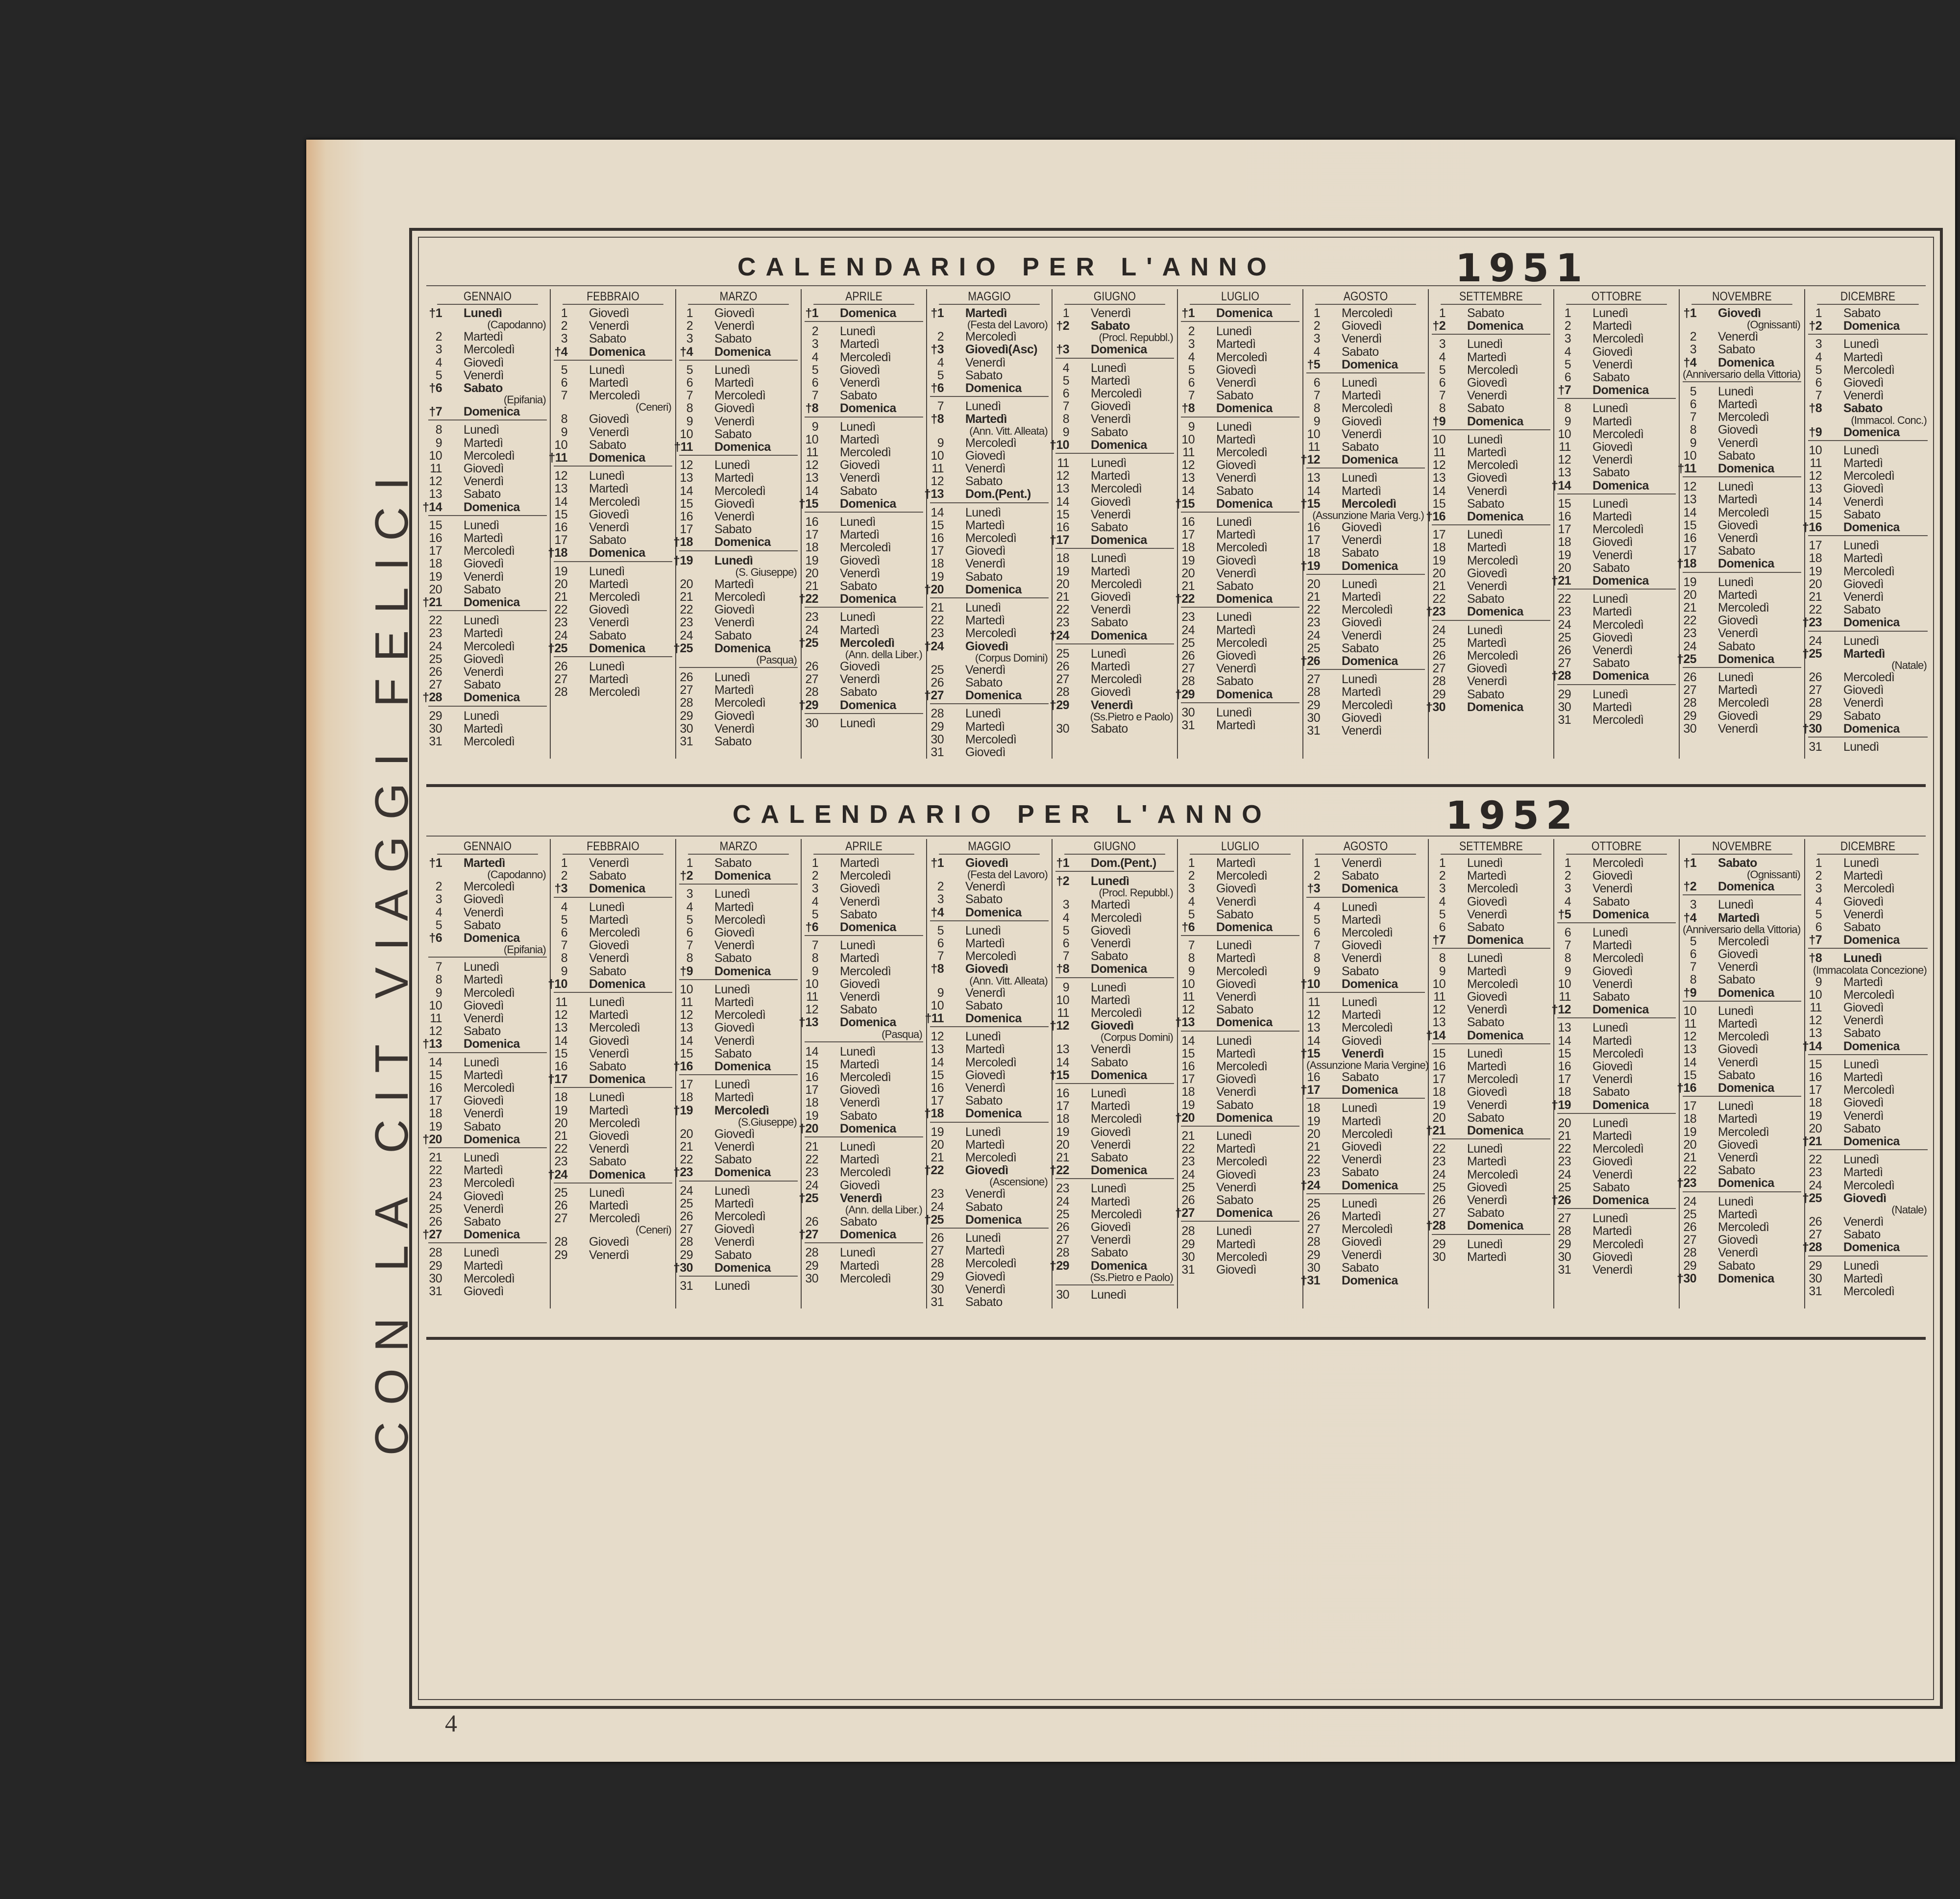 The width and height of the screenshot is (1960, 1899). Describe the element at coordinates (435, 1253) in the screenshot. I see `day-number: 28` at that location.